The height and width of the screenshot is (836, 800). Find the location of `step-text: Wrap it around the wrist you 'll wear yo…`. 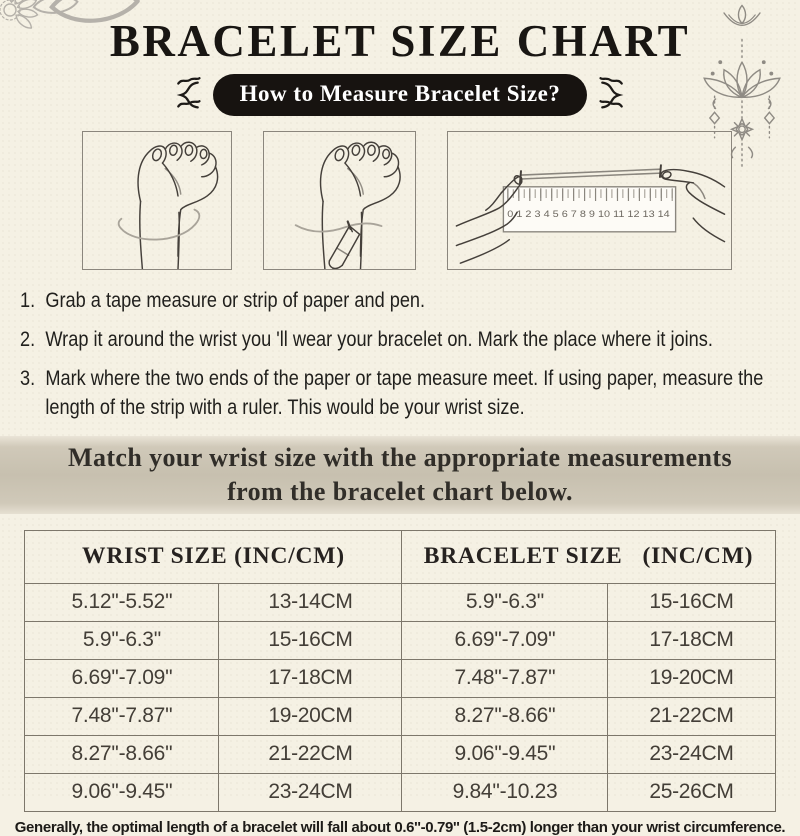

step-text: Wrap it around the wrist you 'll wear yo… is located at coordinates (379, 338).